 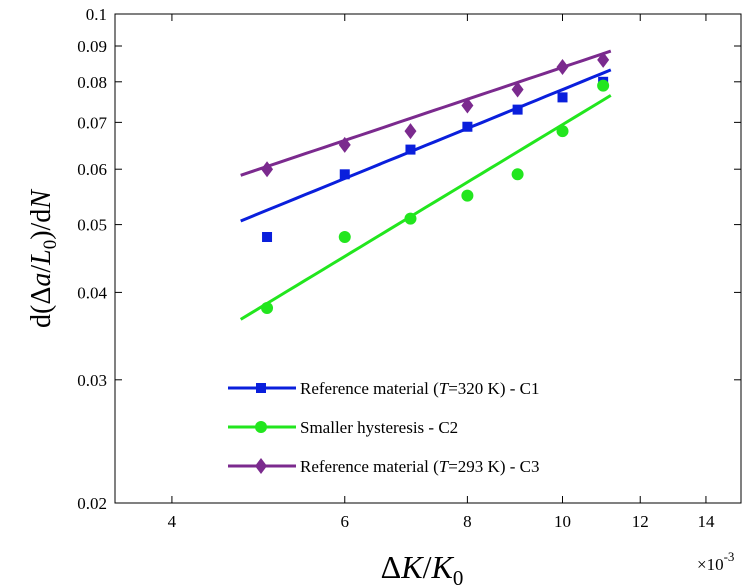 What do you see at coordinates (172, 521) in the screenshot?
I see `x-tick-label: 4` at bounding box center [172, 521].